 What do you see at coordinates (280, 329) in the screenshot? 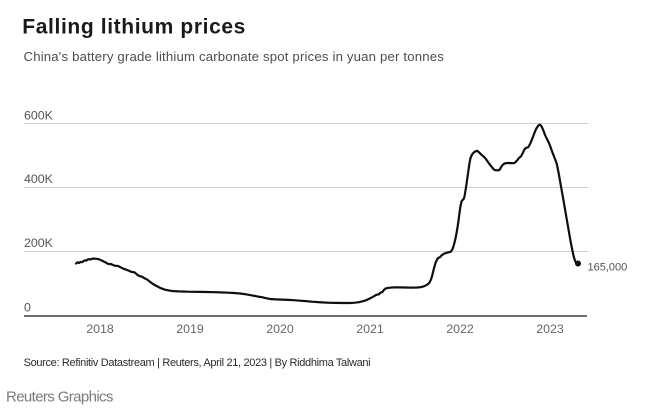
I see `svg-text: 2020` at bounding box center [280, 329].